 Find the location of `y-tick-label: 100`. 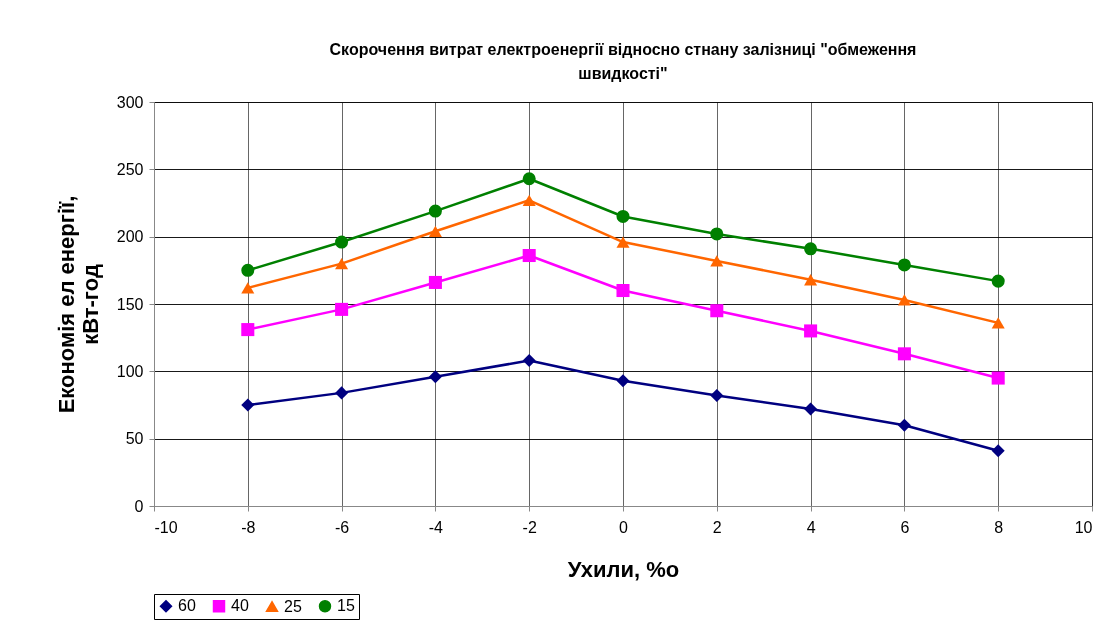

y-tick-label: 100 is located at coordinates (130, 371).